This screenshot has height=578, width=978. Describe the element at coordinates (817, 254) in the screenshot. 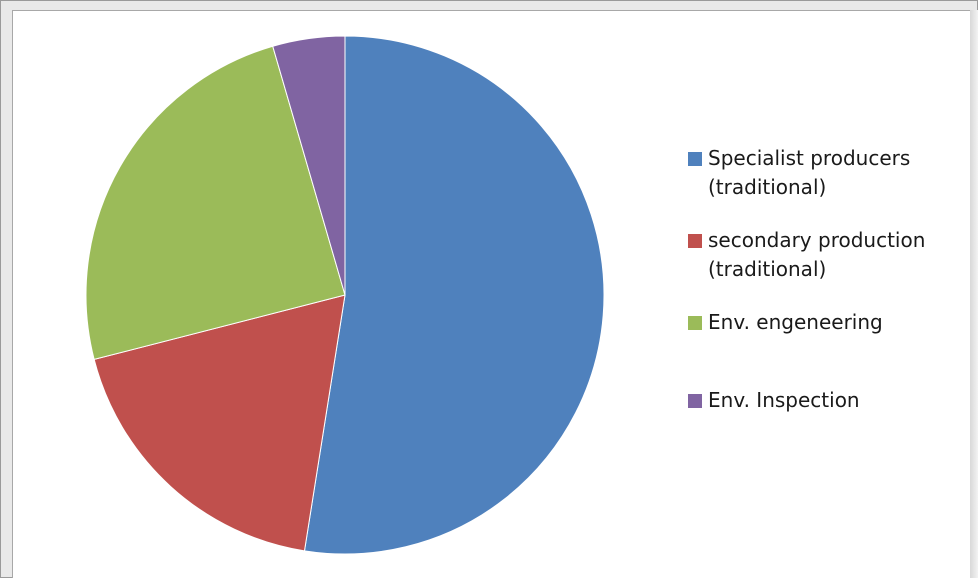

I see `legend-label: secondary production (traditional)` at that location.